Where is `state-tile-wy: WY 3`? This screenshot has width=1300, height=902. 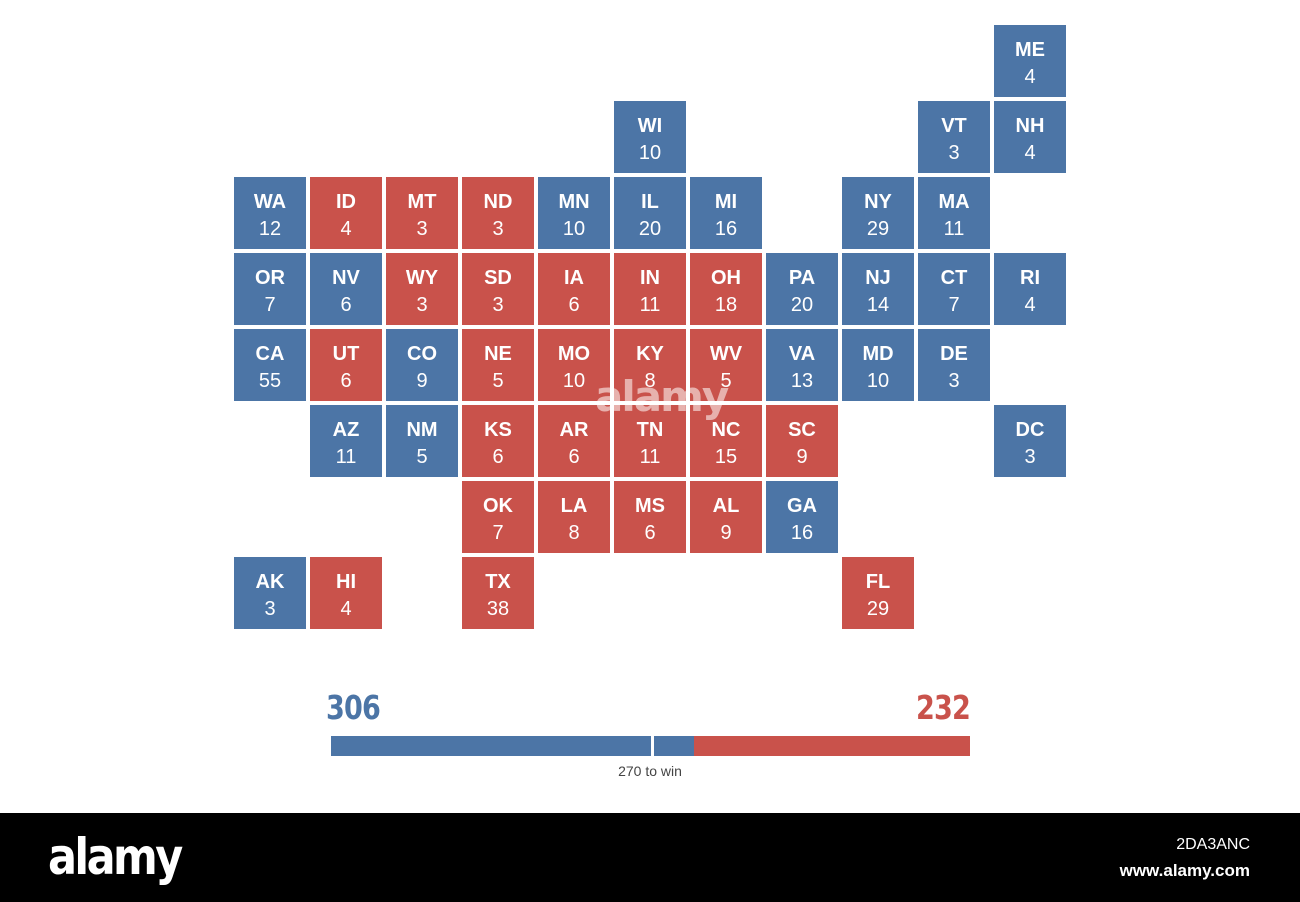 state-tile-wy: WY 3 is located at coordinates (422, 289).